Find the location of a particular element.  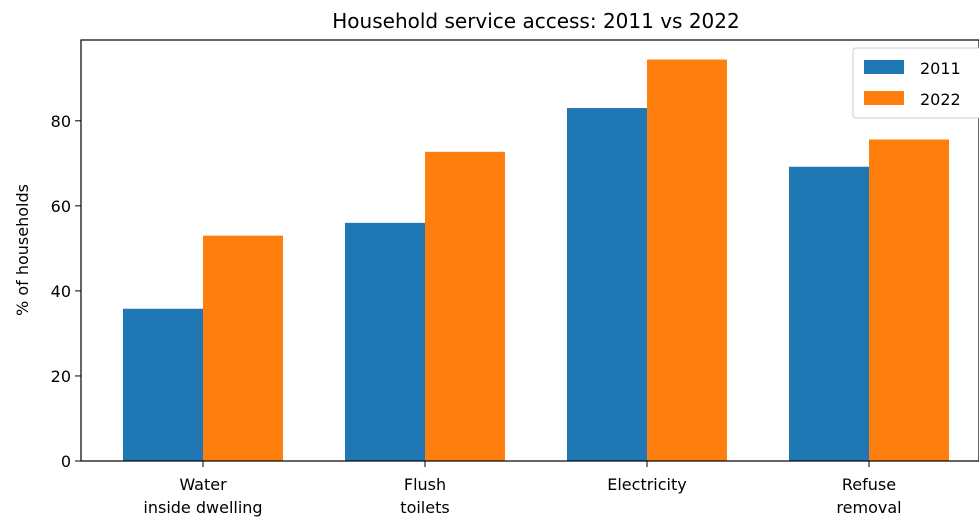

y-tick-label-60: 60 is located at coordinates (61, 206).